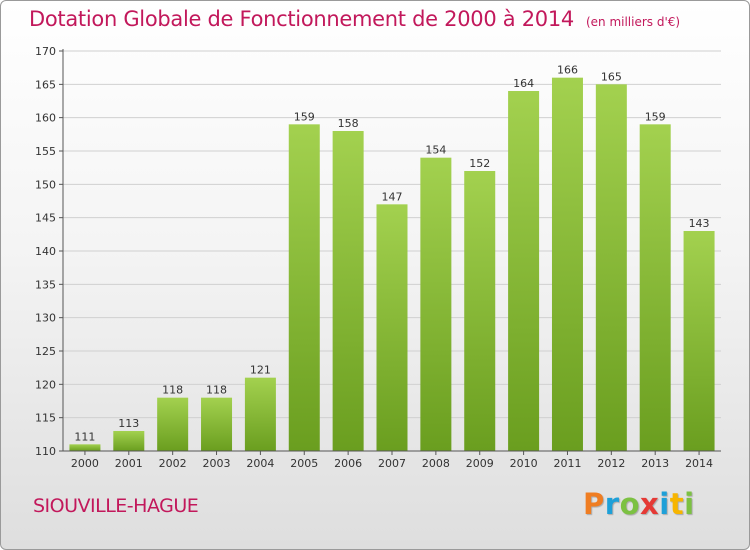  Describe the element at coordinates (128, 423) in the screenshot. I see `data-label: 113` at that location.